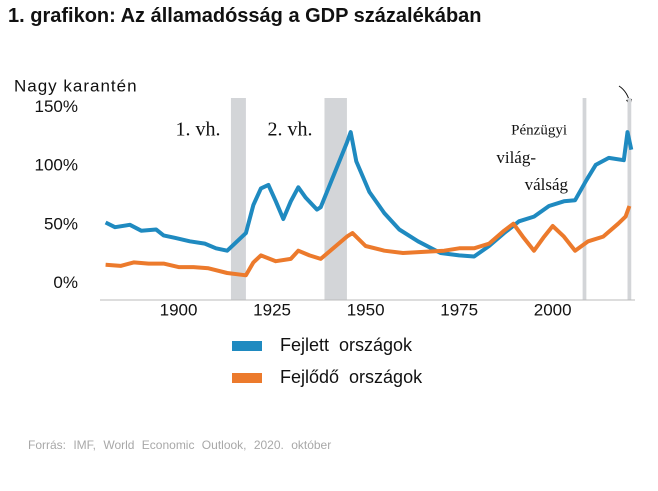 The height and width of the screenshot is (491, 658). What do you see at coordinates (366, 309) in the screenshot?
I see `x-tick-label: 1950` at bounding box center [366, 309].